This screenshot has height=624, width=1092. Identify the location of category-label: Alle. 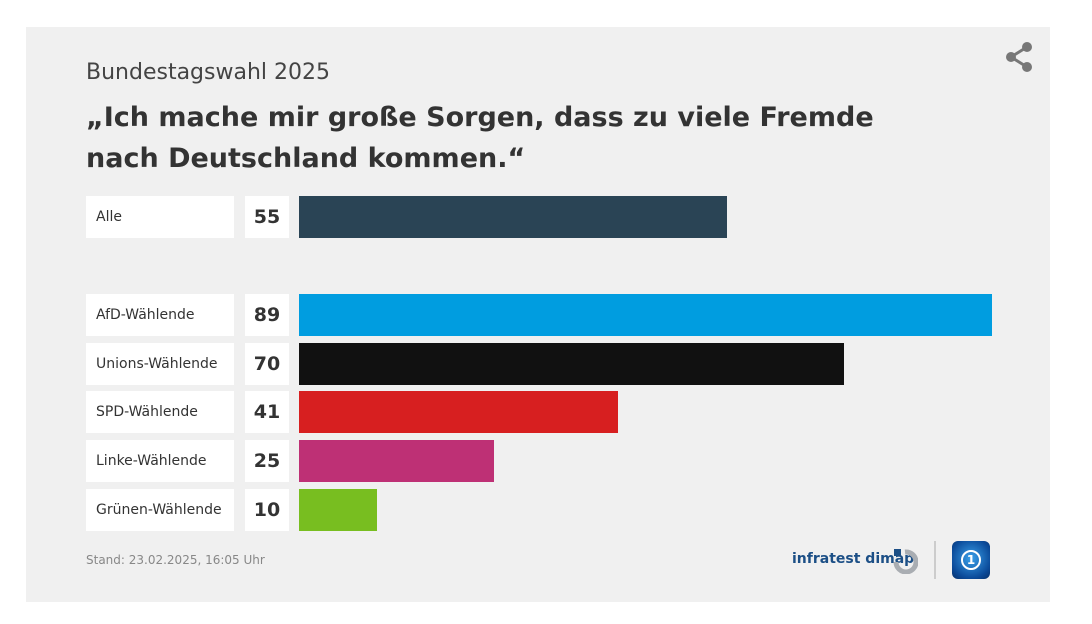
(160, 217).